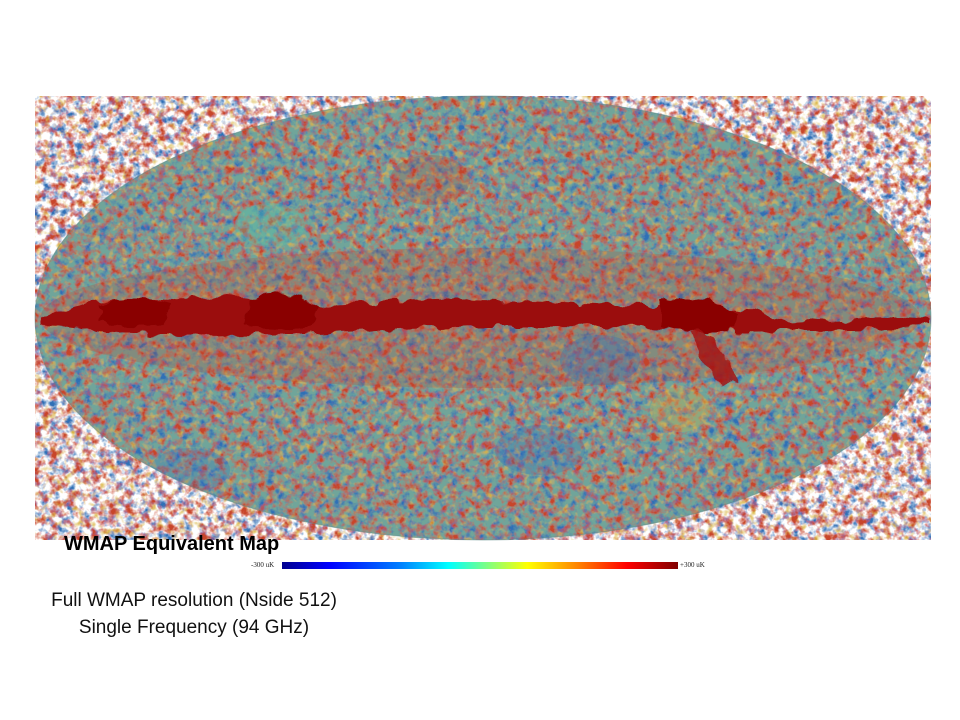 The image size is (960, 720). I want to click on colorbar-min-label: -300 uK, so click(263, 565).